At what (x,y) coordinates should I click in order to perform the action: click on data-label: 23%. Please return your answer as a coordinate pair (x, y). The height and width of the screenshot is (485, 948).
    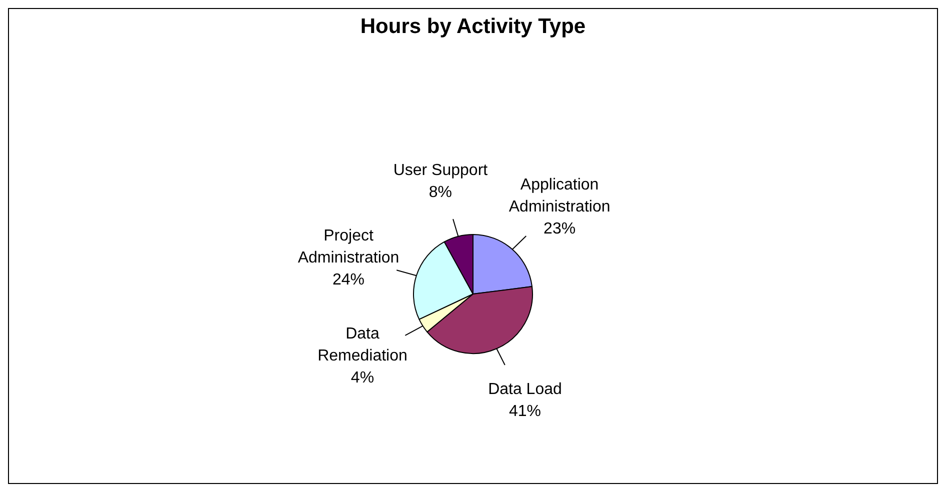
    Looking at the image, I should click on (560, 229).